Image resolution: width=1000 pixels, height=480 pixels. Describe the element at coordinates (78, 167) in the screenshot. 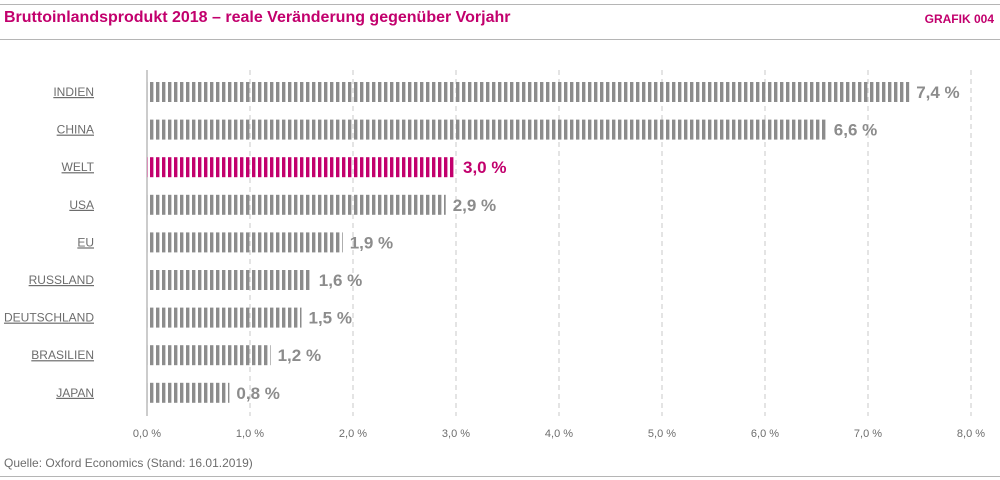

I see `category-label: WELT` at that location.